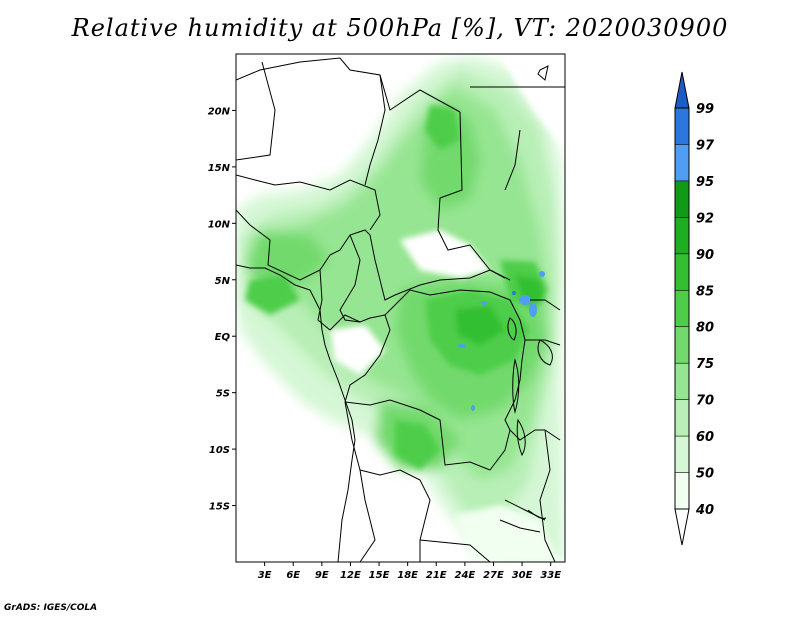  What do you see at coordinates (219, 224) in the screenshot?
I see `lat-tick-label: 10N` at bounding box center [219, 224].